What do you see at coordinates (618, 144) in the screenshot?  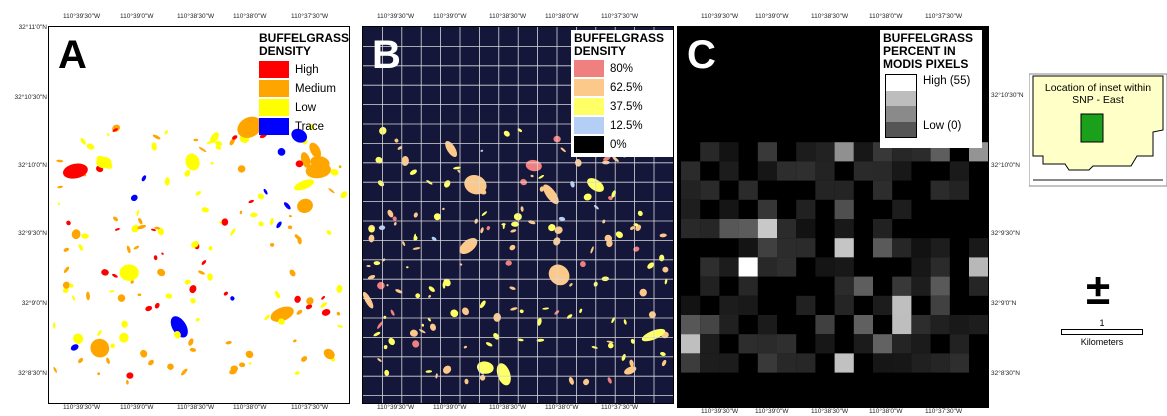 I see `legend-label: 0%` at bounding box center [618, 144].